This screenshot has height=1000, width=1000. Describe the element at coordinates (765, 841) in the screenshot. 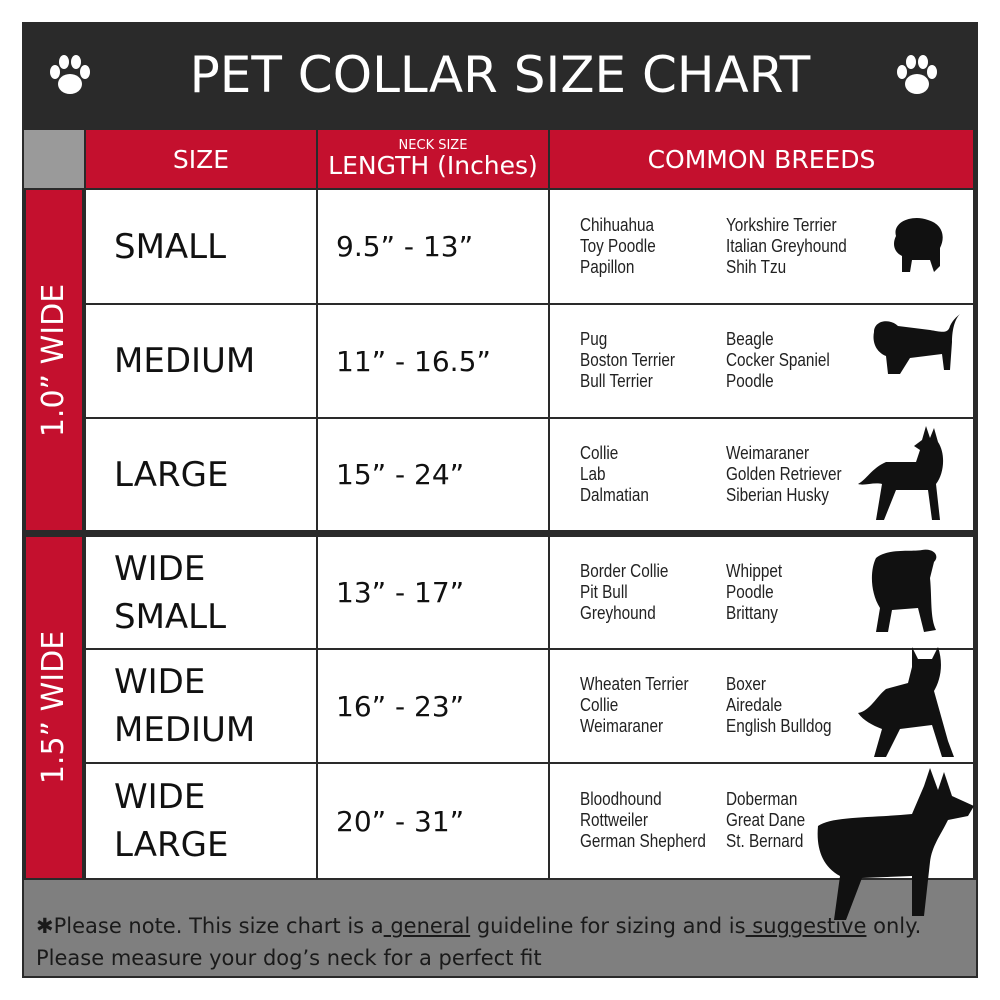

I see `breed-name: St. Bernard` at that location.